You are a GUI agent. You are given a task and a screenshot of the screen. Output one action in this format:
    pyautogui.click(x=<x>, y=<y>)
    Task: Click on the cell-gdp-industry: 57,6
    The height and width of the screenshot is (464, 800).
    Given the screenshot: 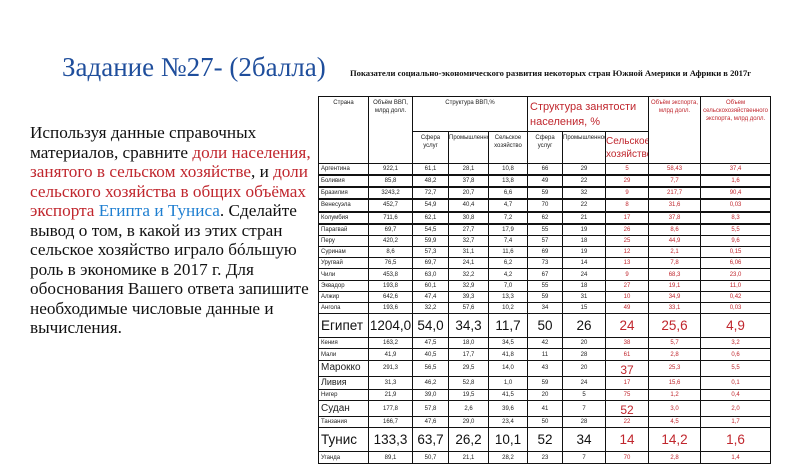 What is the action you would take?
    pyautogui.click(x=468, y=308)
    